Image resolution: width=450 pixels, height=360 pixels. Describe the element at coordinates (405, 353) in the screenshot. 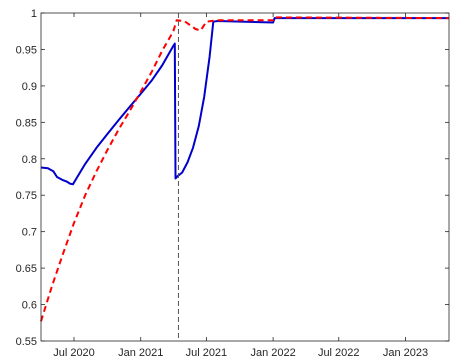

I see `x-tick-label: Jan 2023` at that location.